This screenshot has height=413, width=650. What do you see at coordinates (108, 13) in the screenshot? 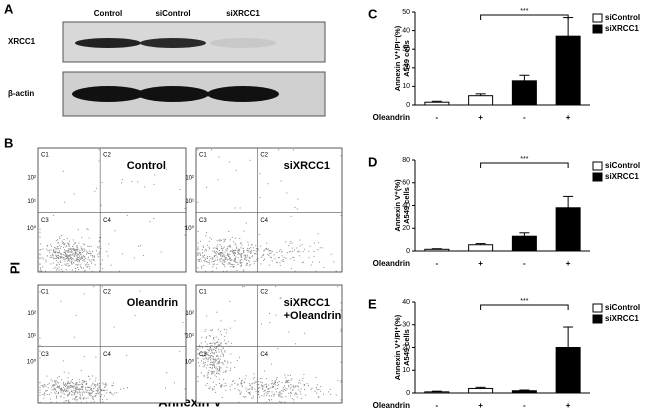
I see `lane-label: Control` at bounding box center [108, 13].